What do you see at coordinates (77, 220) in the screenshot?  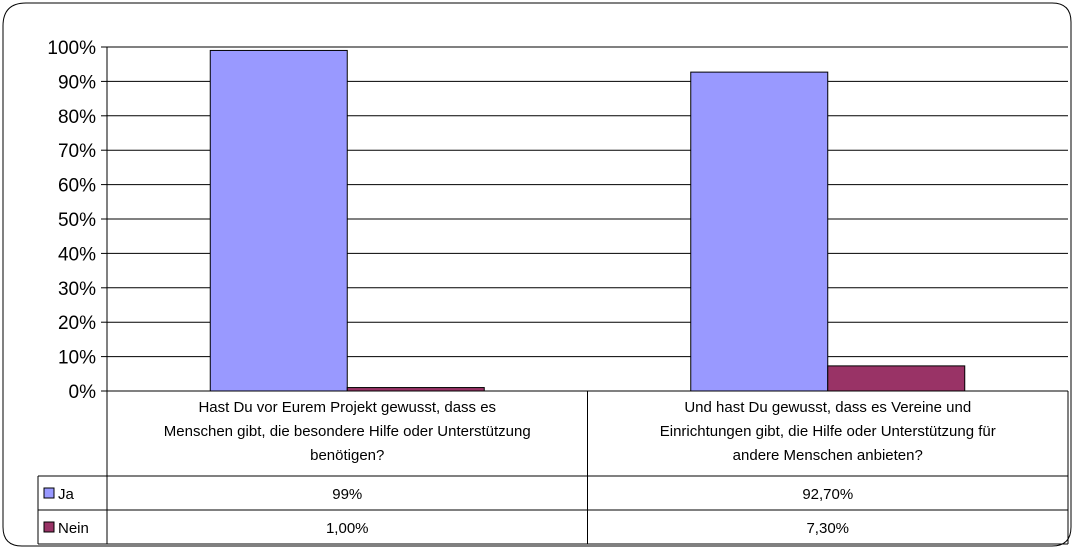 I see `y-tick-label: 50%` at bounding box center [77, 220].